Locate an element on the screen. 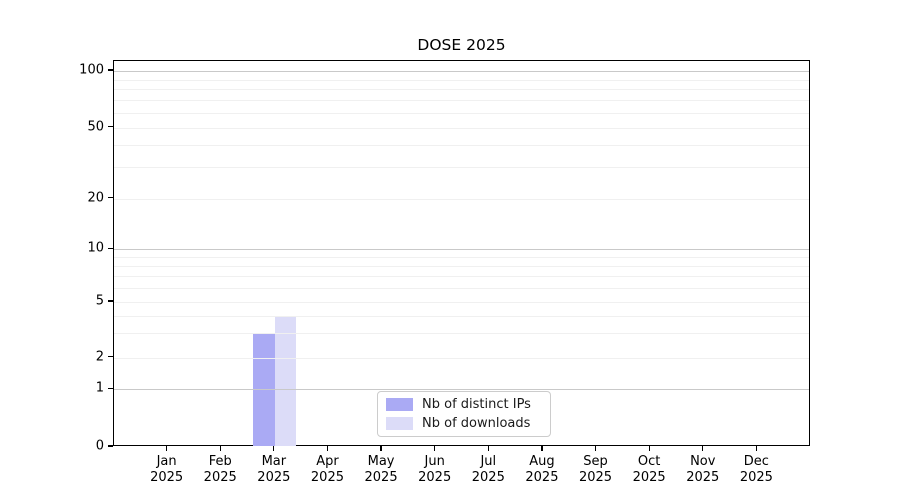  y-tick-label-10: 10 is located at coordinates (95, 248).